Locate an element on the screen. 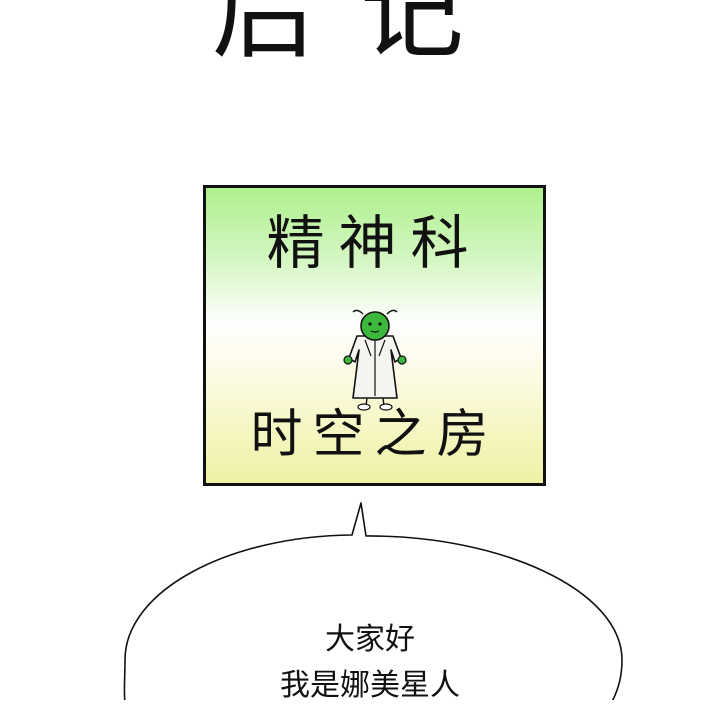 The width and height of the screenshot is (720, 709). speech-line: 大家好 is located at coordinates (370, 639).